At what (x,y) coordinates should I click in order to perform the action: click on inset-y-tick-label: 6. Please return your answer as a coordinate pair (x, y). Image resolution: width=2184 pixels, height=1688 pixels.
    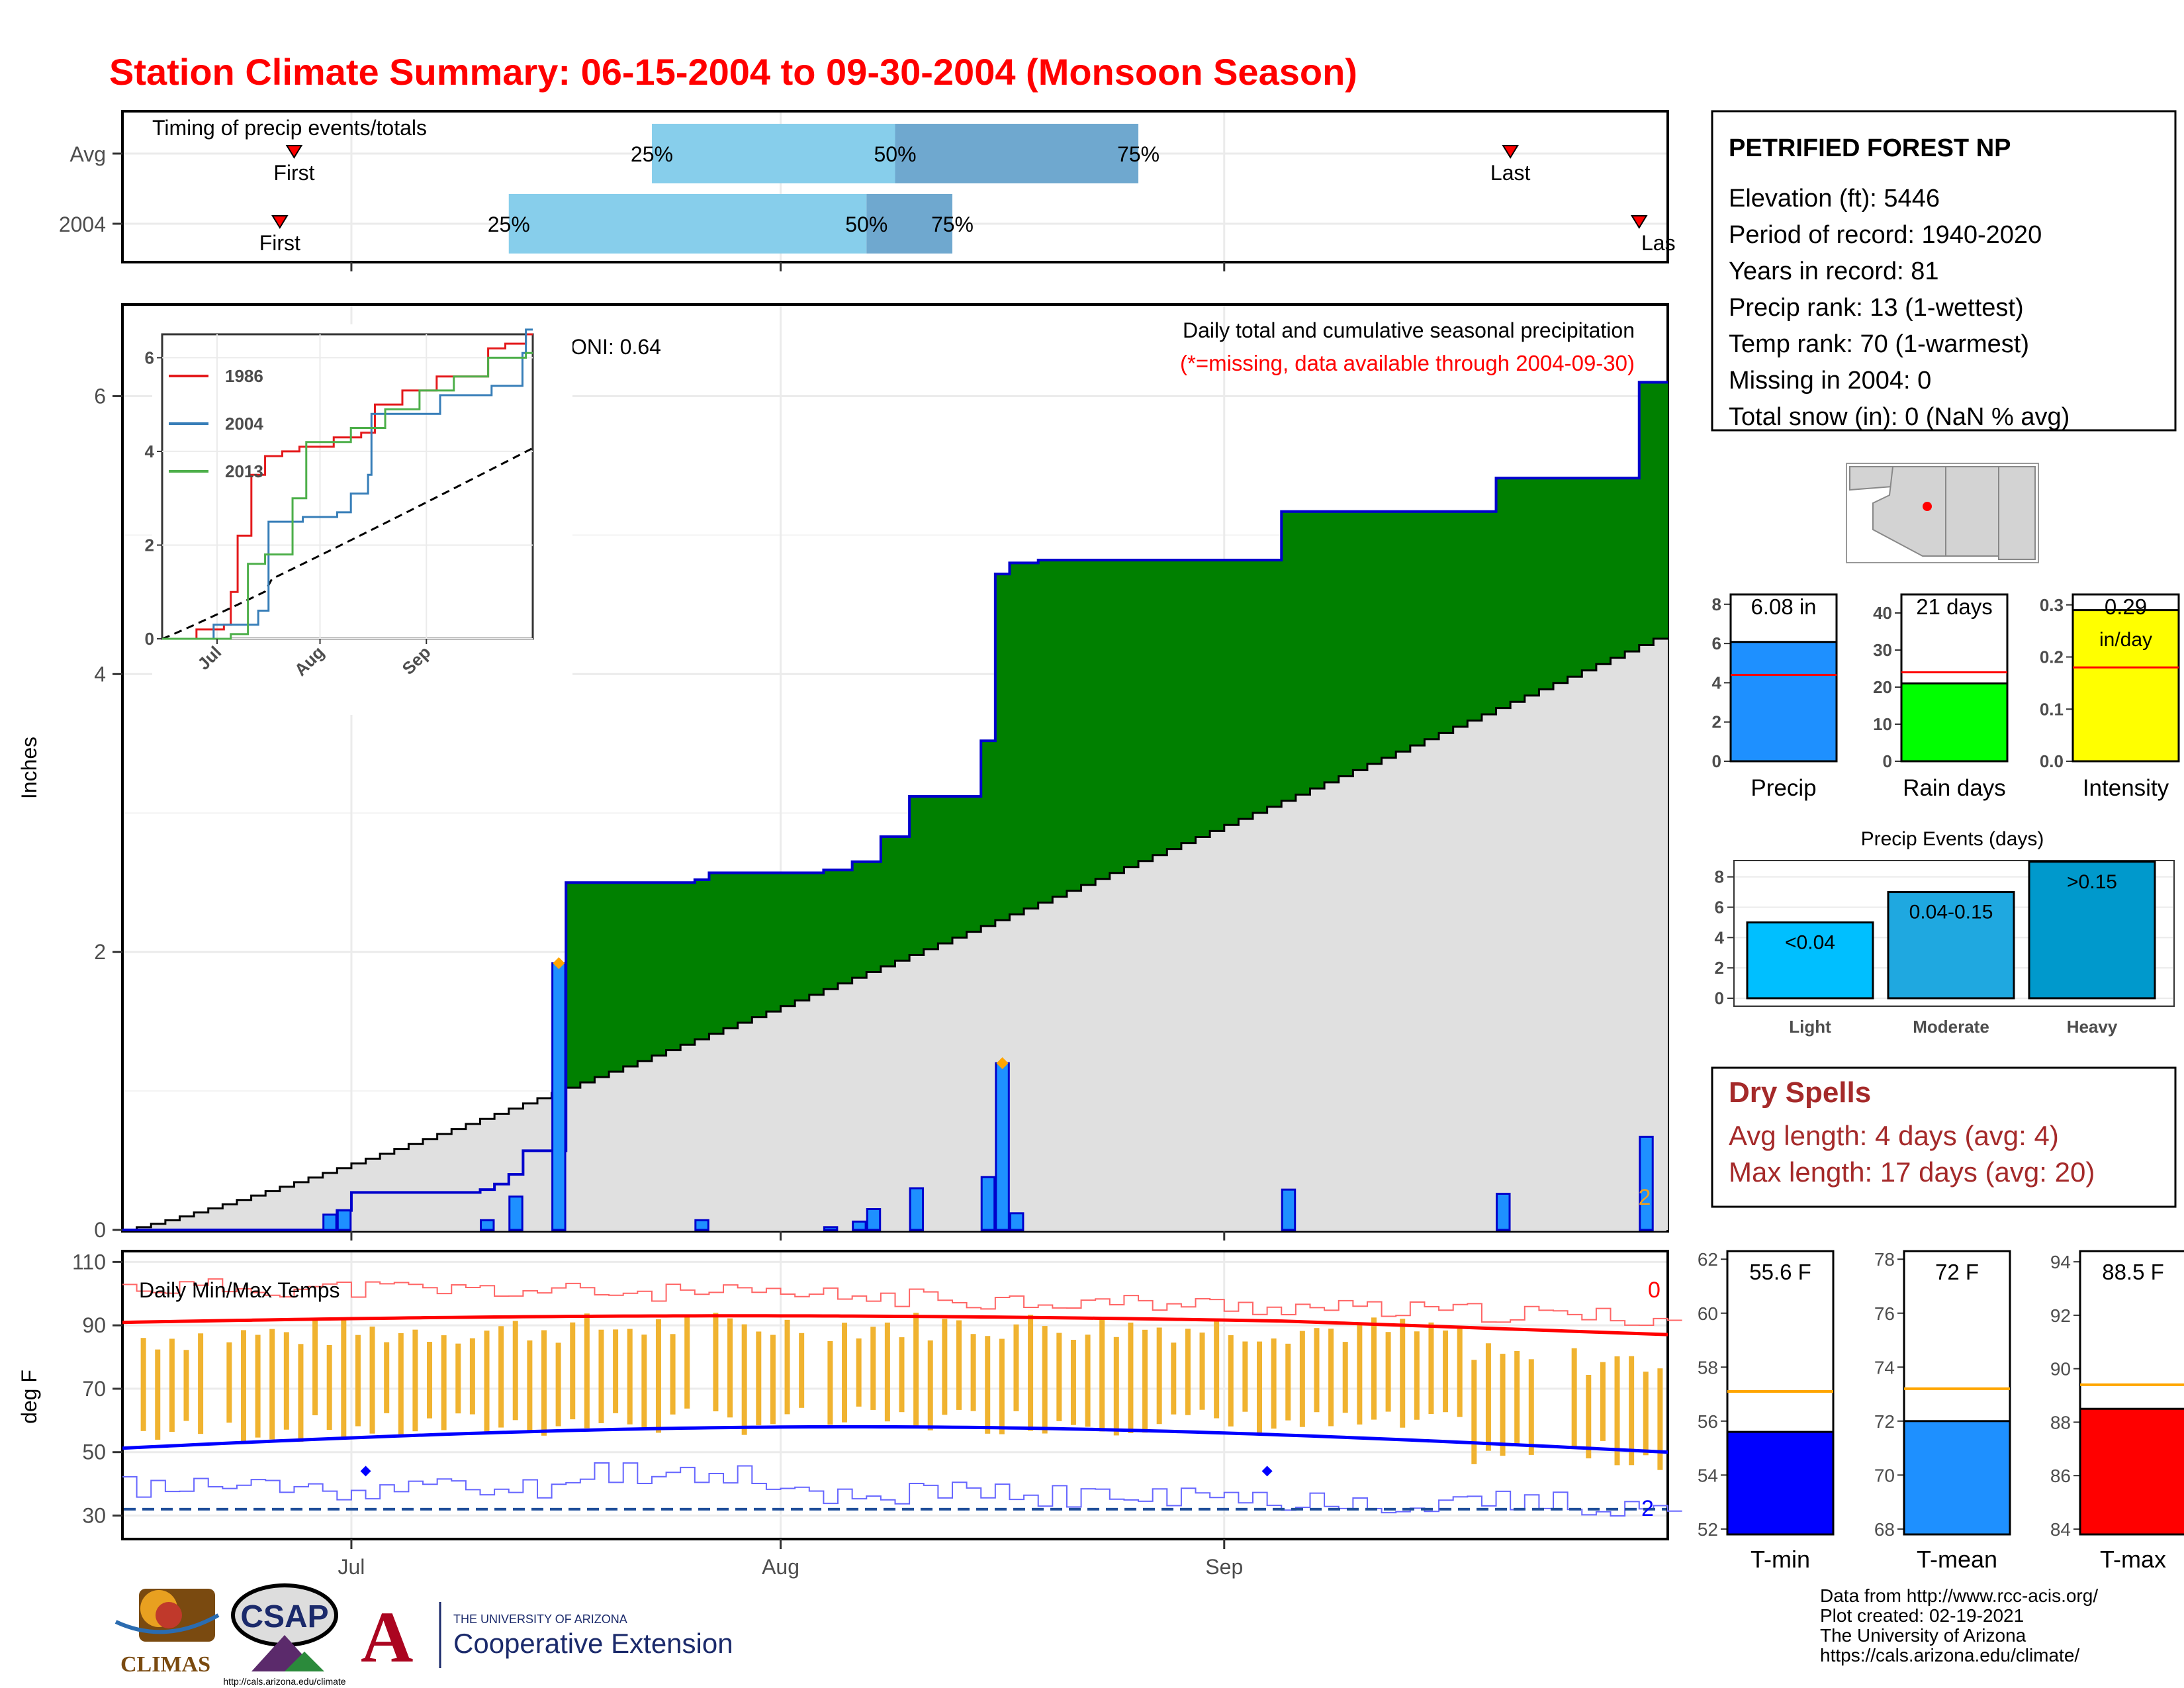
    Looking at the image, I should click on (149, 357).